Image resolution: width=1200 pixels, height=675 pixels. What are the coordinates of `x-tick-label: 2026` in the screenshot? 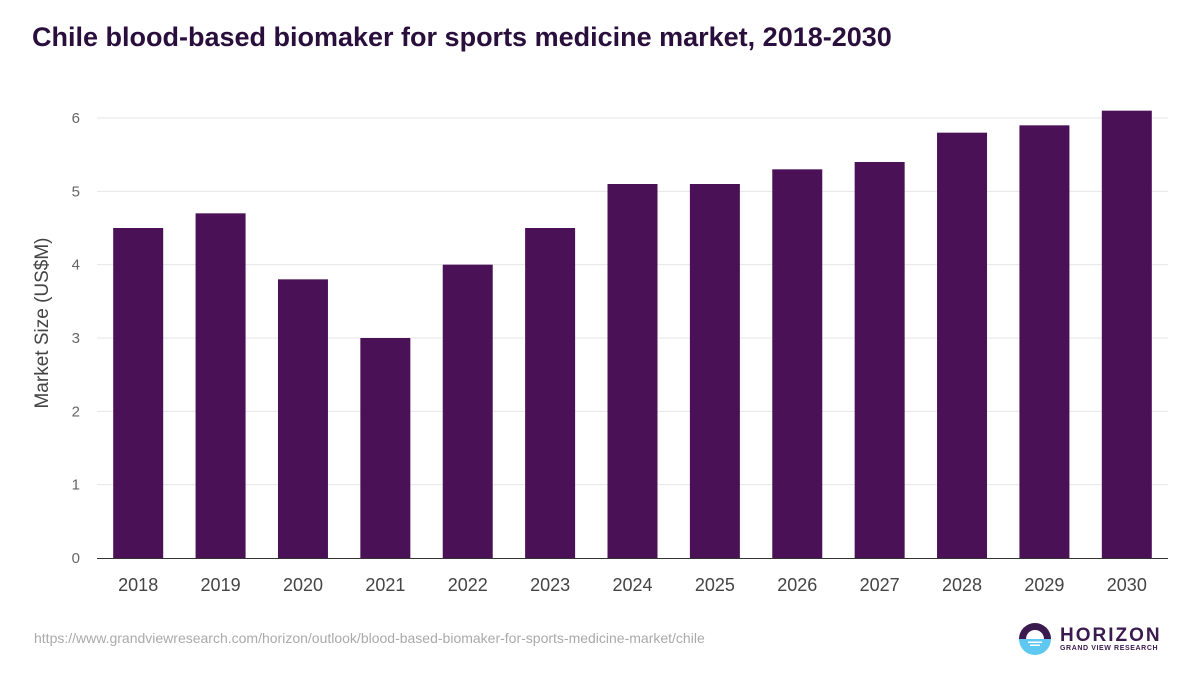 It's located at (797, 585).